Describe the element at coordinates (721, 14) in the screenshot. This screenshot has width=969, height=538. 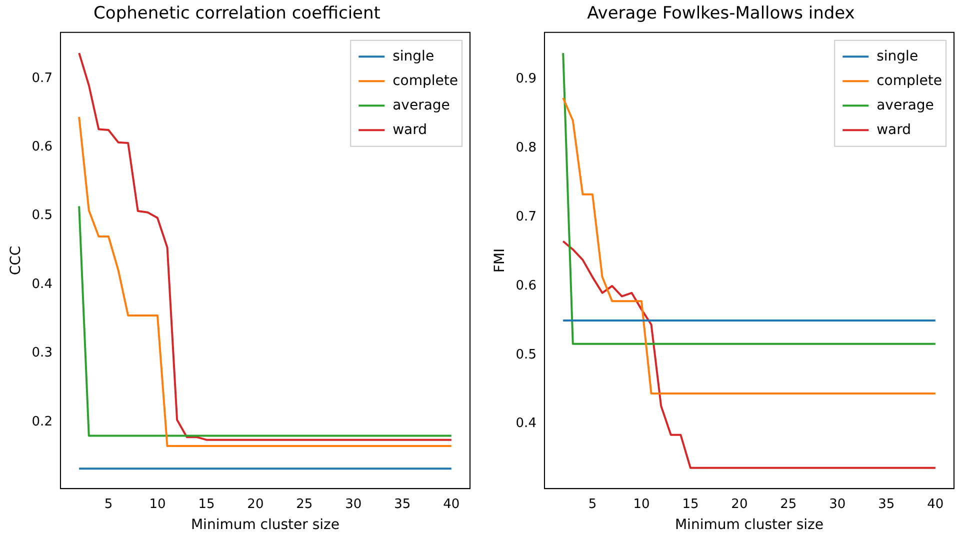
I see `chart-title: Average Fowlkes-Mallows index` at that location.